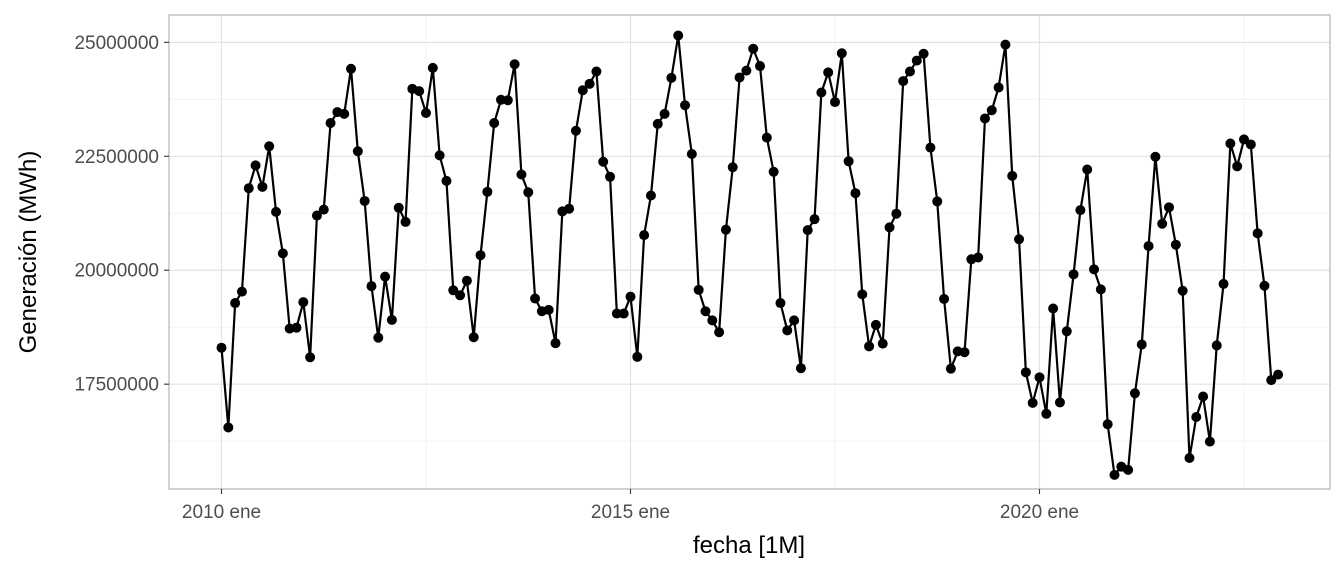  Describe the element at coordinates (28, 252) in the screenshot. I see `y-axis-title: Generación (MWh)` at that location.